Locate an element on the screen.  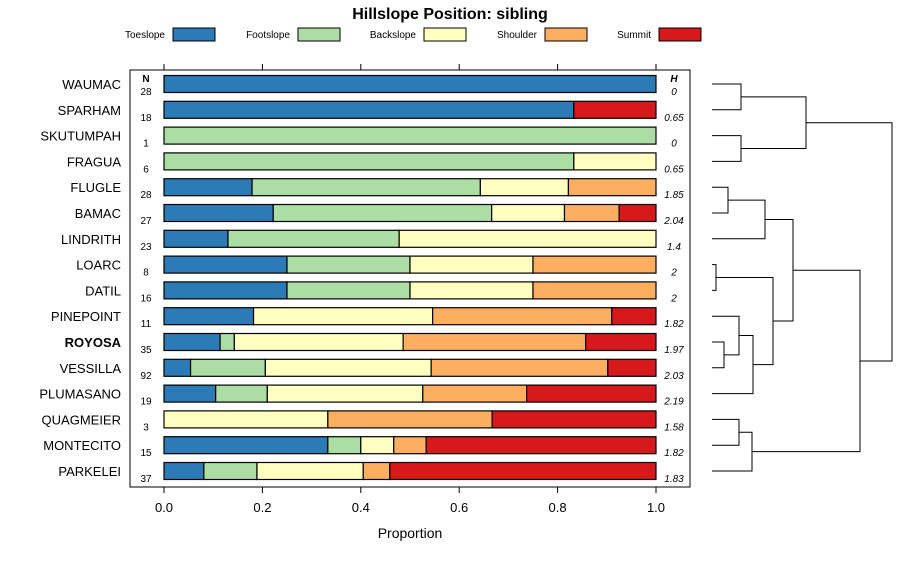
n-value: 16 is located at coordinates (146, 298).